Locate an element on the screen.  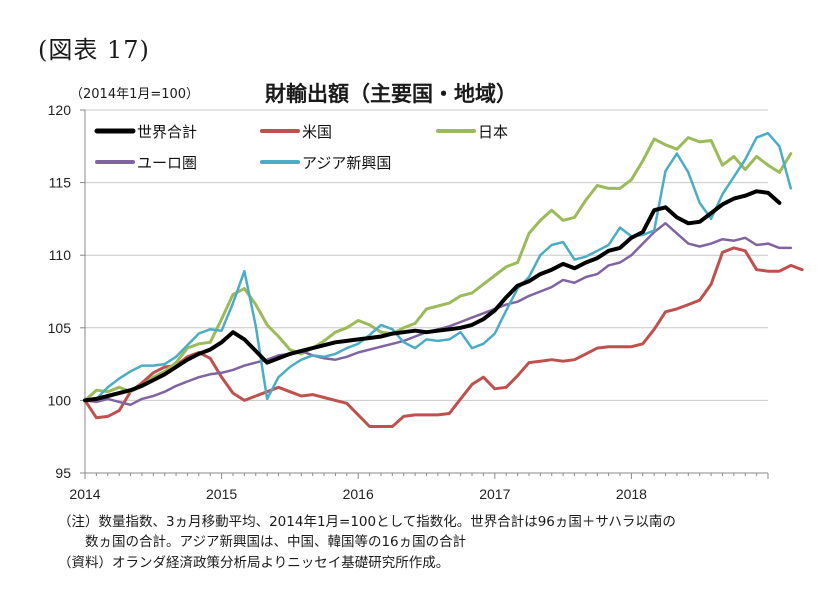
x-tick-label-2018: 2018 is located at coordinates (631, 494).